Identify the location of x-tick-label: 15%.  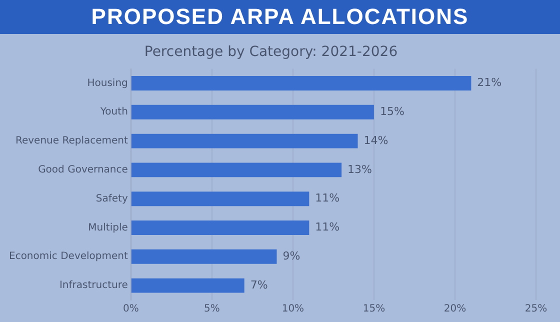
(374, 309).